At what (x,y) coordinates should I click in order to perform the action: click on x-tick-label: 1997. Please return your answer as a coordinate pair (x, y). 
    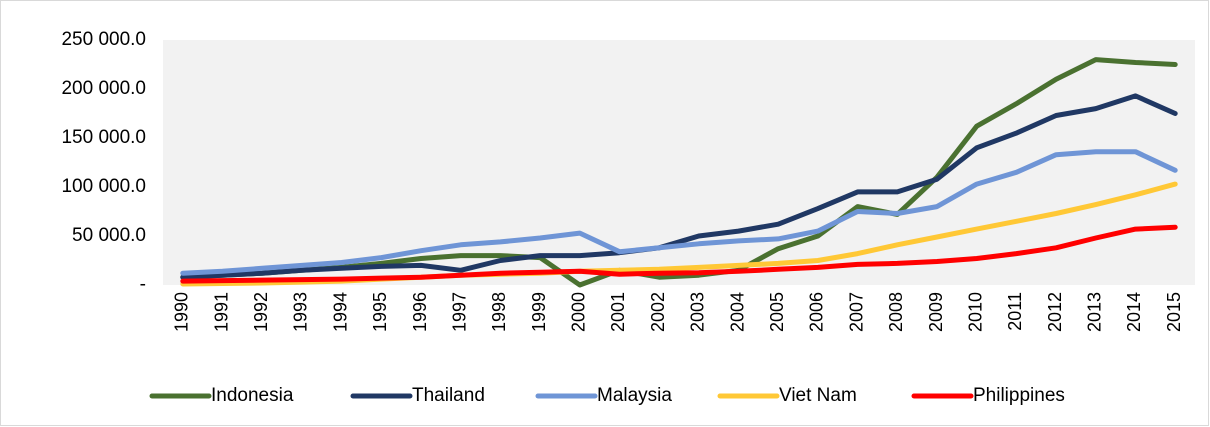
    Looking at the image, I should click on (459, 312).